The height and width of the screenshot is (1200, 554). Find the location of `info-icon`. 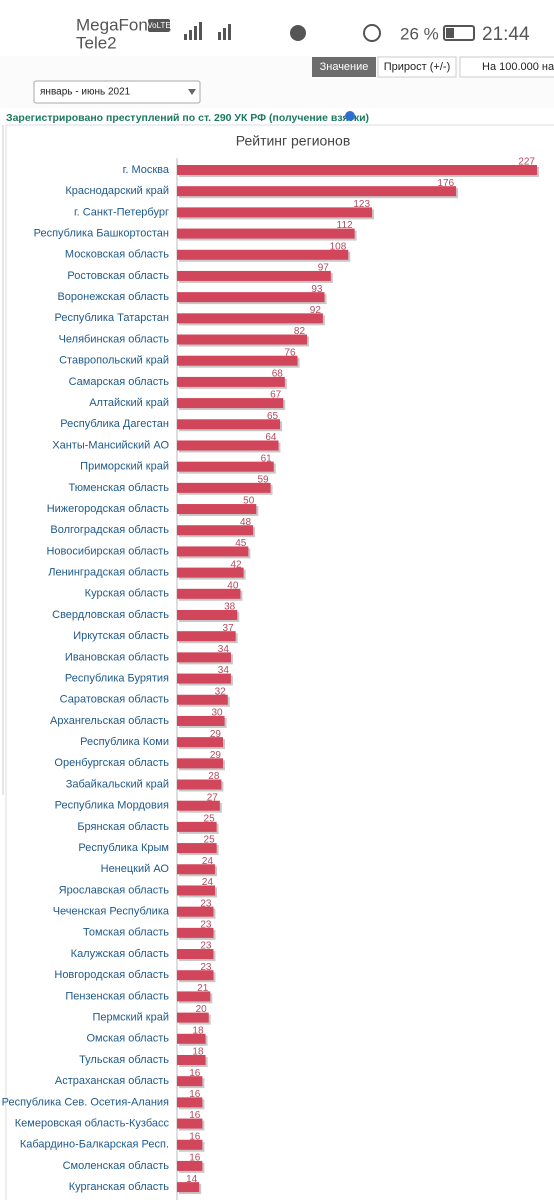

info-icon is located at coordinates (350, 116).